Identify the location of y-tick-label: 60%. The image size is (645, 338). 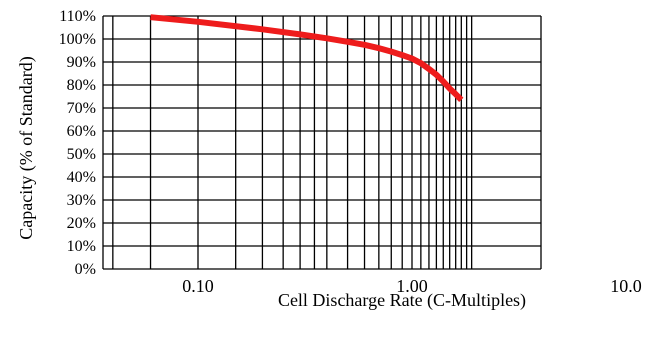
(81, 131).